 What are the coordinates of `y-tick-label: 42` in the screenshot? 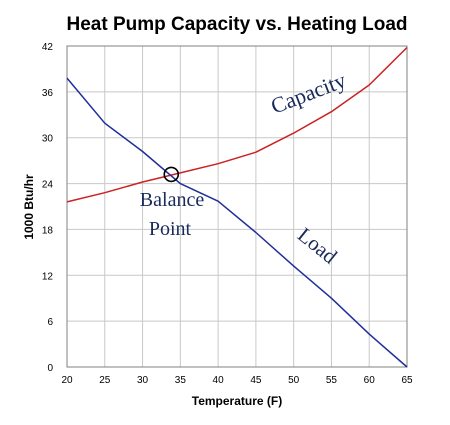 It's located at (48, 47).